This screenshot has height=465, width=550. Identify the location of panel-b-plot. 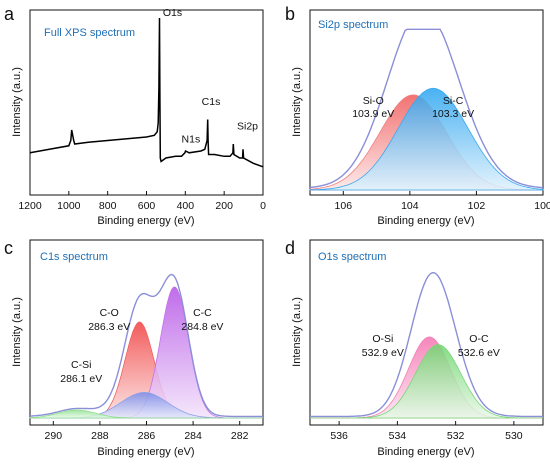
(426, 109).